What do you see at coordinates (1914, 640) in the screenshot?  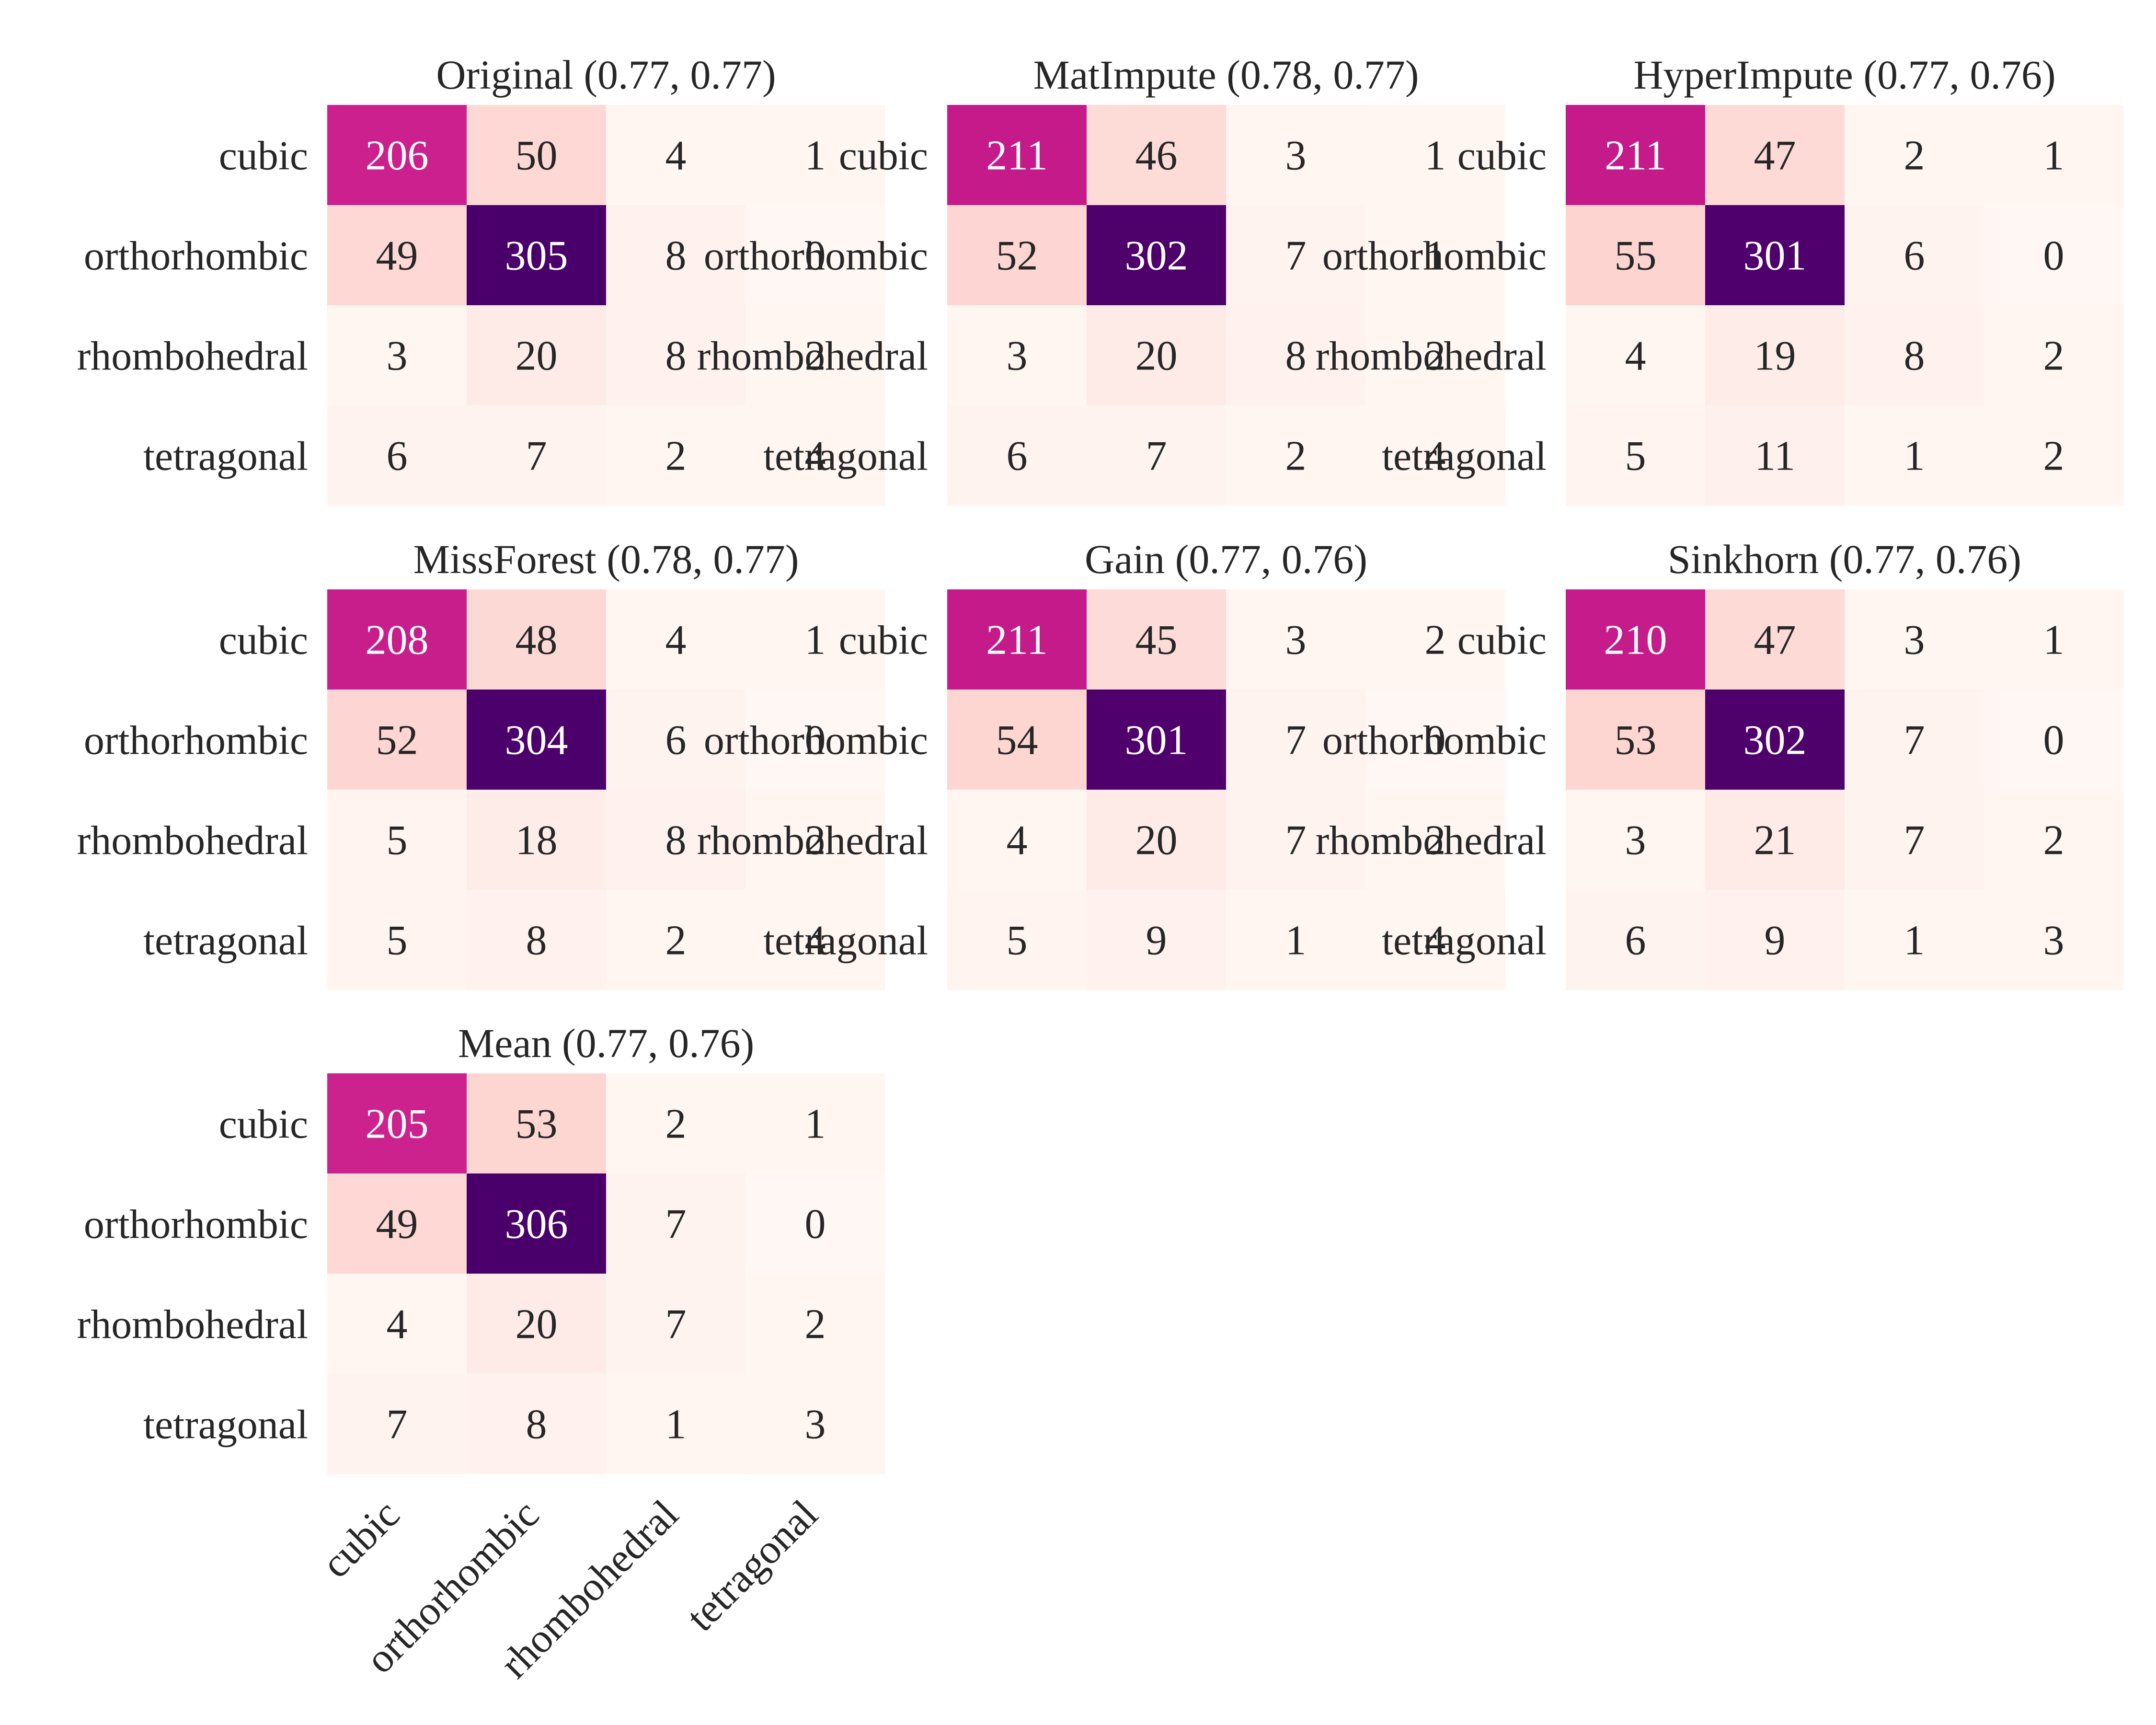 I see `cell-value-label: 3` at bounding box center [1914, 640].